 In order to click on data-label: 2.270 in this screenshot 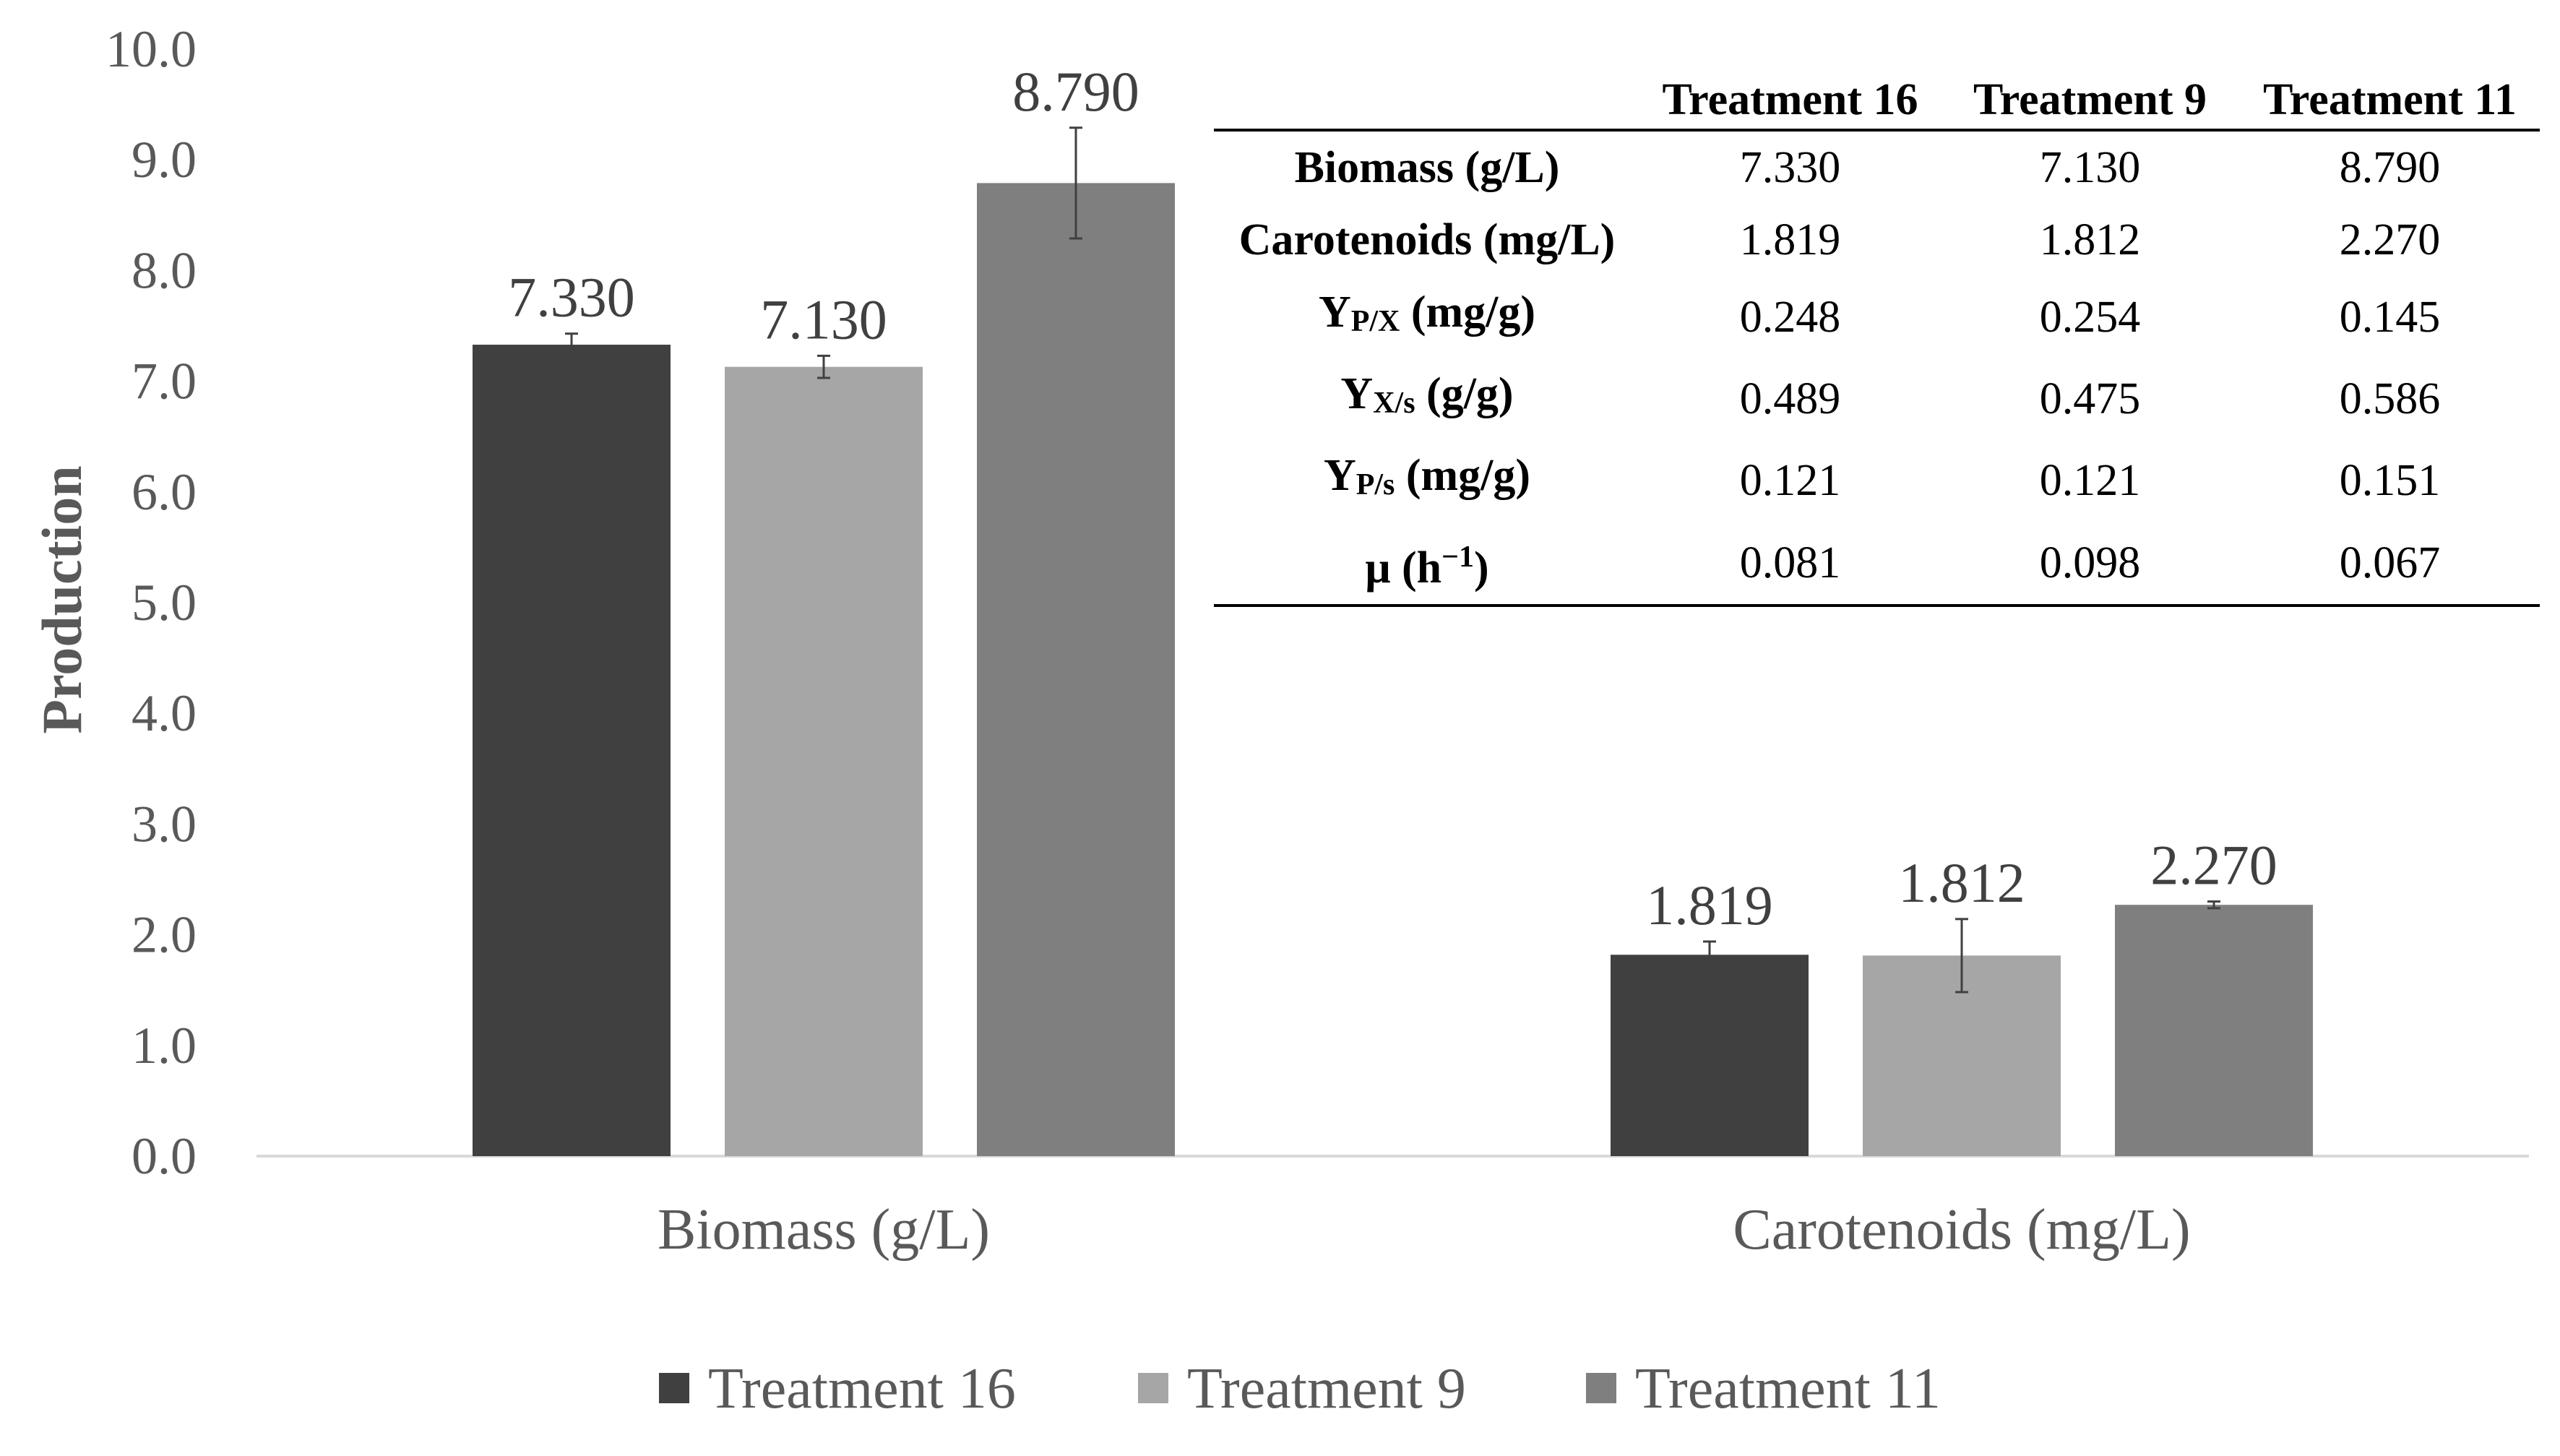, I will do `click(2213, 865)`.